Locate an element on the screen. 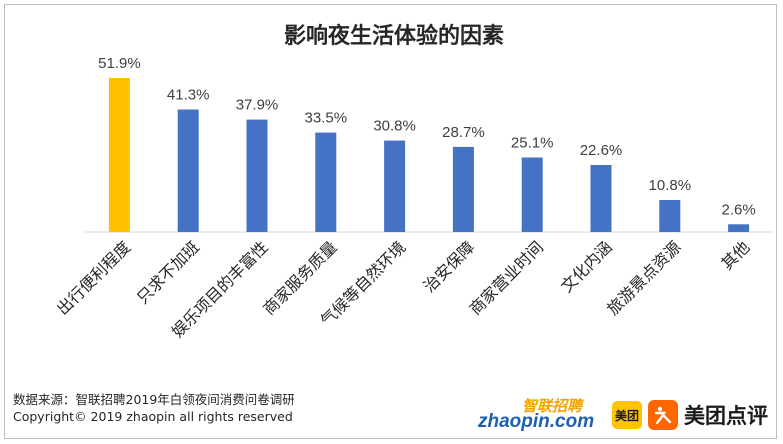  category-label: 只求不加班 is located at coordinates (168, 272).